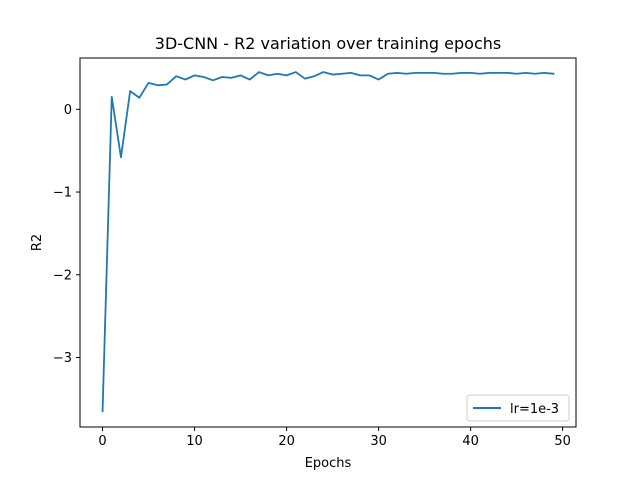  I want to click on x-tick-label: 20, so click(286, 441).